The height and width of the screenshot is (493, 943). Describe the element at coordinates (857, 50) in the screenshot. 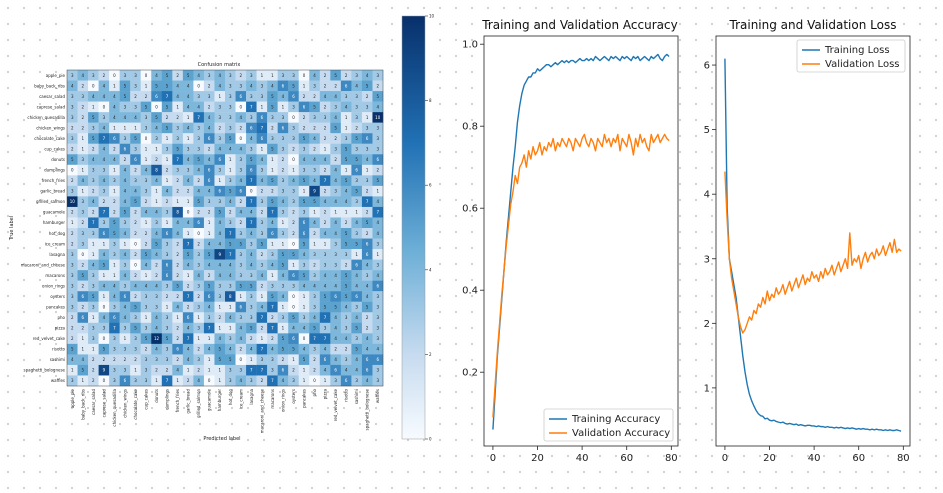

I see `legend-label-training-loss: Training Loss` at that location.